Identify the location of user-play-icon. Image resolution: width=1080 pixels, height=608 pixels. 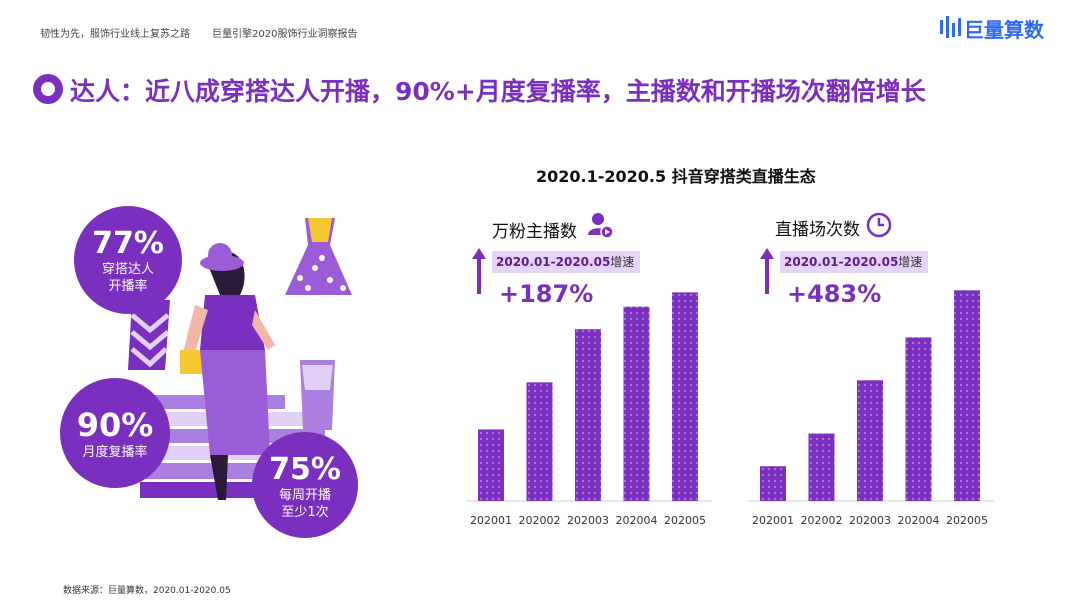
(601, 226).